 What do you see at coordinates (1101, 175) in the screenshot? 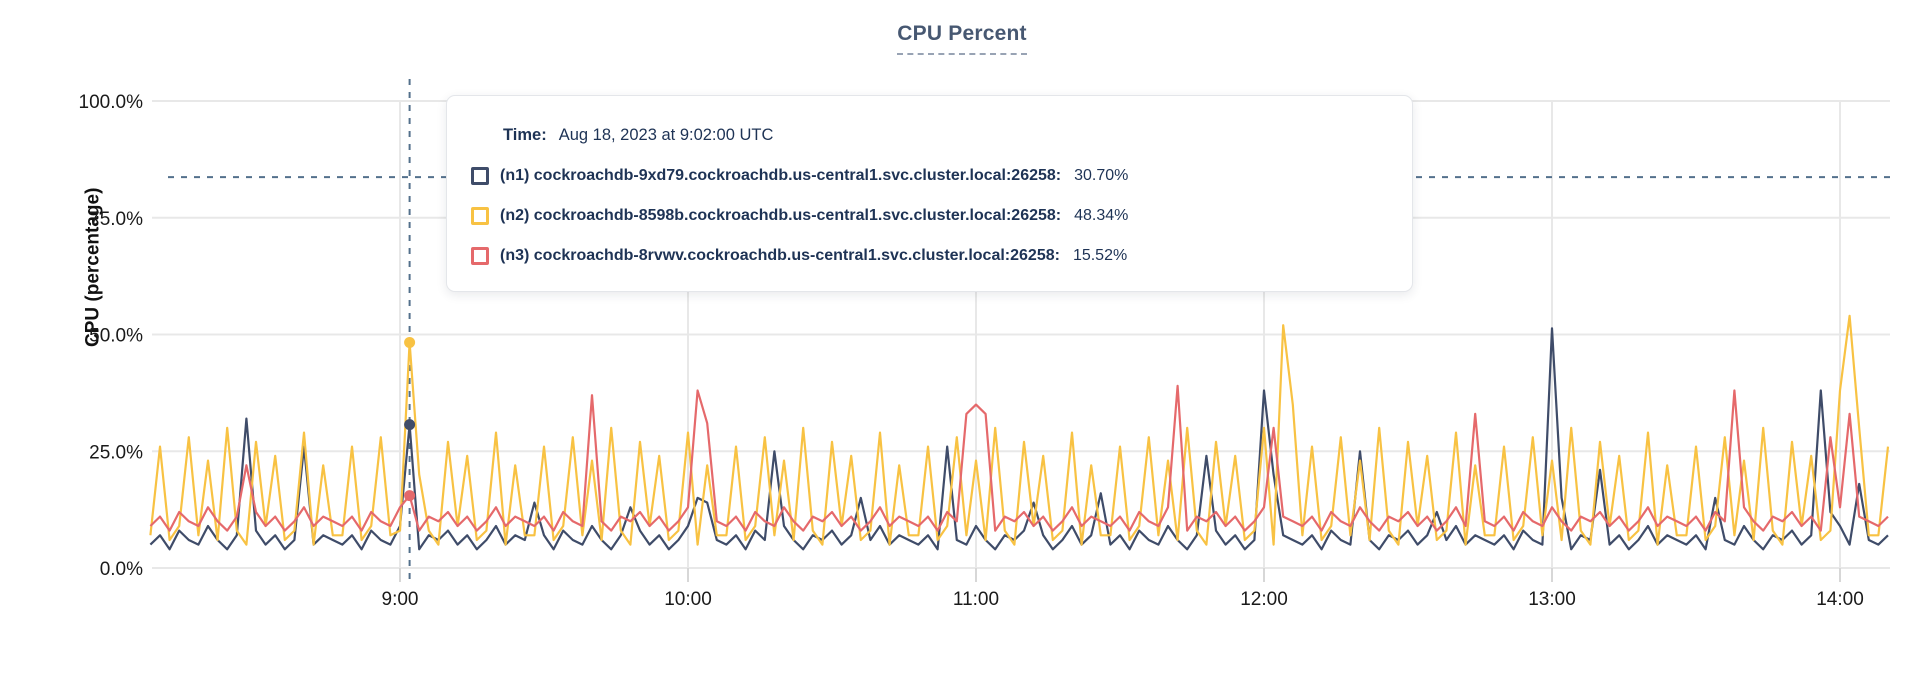
I see `tooltip-n1-value: 30.70%` at bounding box center [1101, 175].